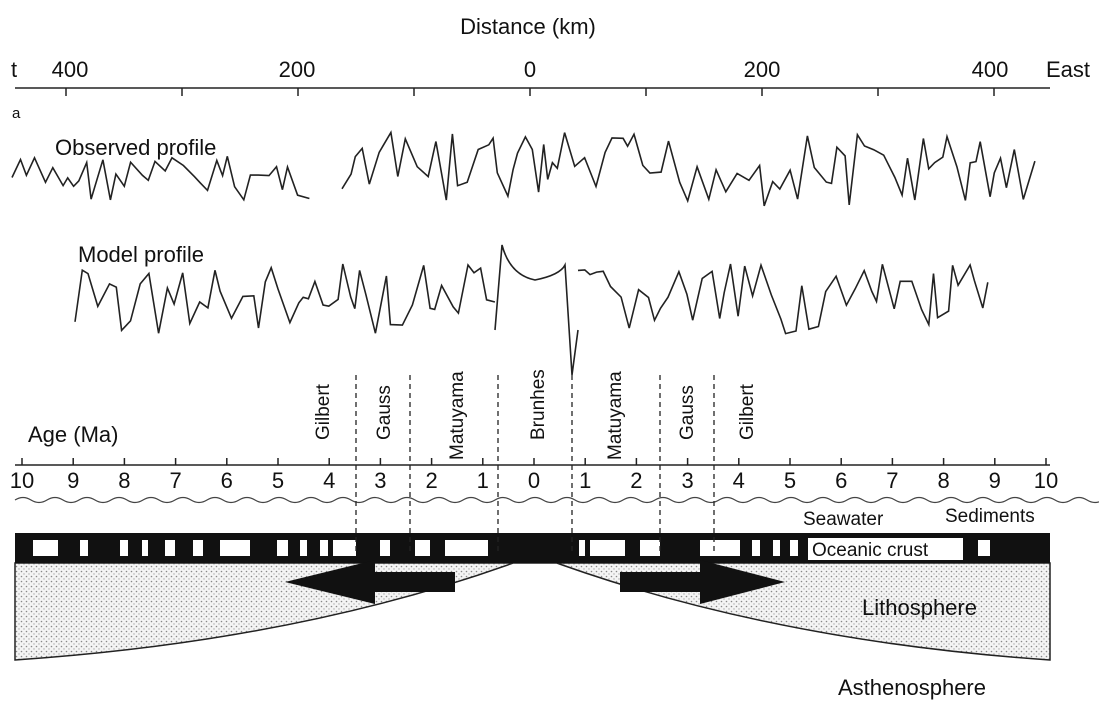  I want to click on profile-label: Model profile, so click(141, 254).